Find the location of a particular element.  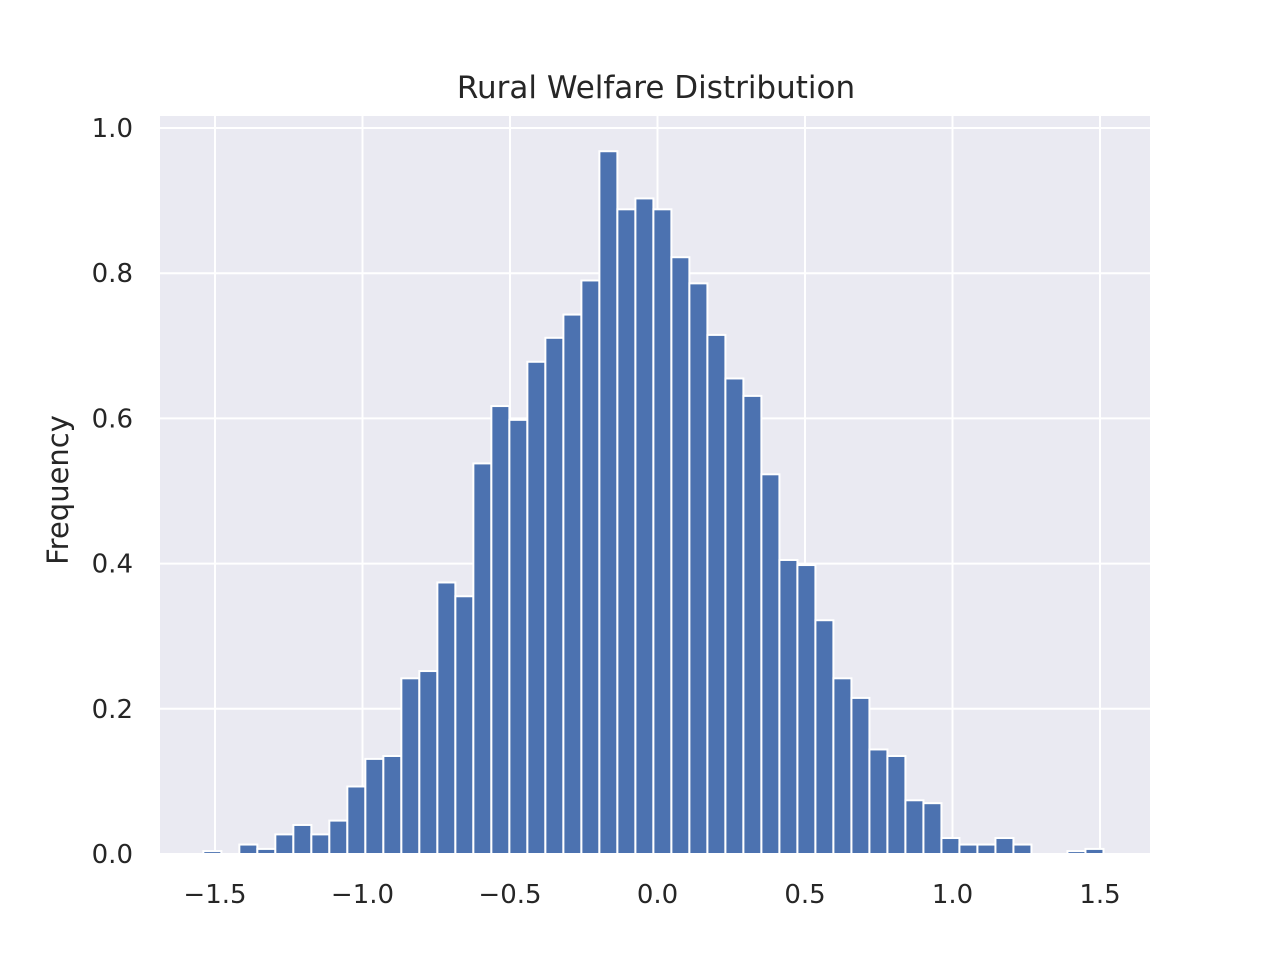

x-tick-label: −0.5 is located at coordinates (509, 895).